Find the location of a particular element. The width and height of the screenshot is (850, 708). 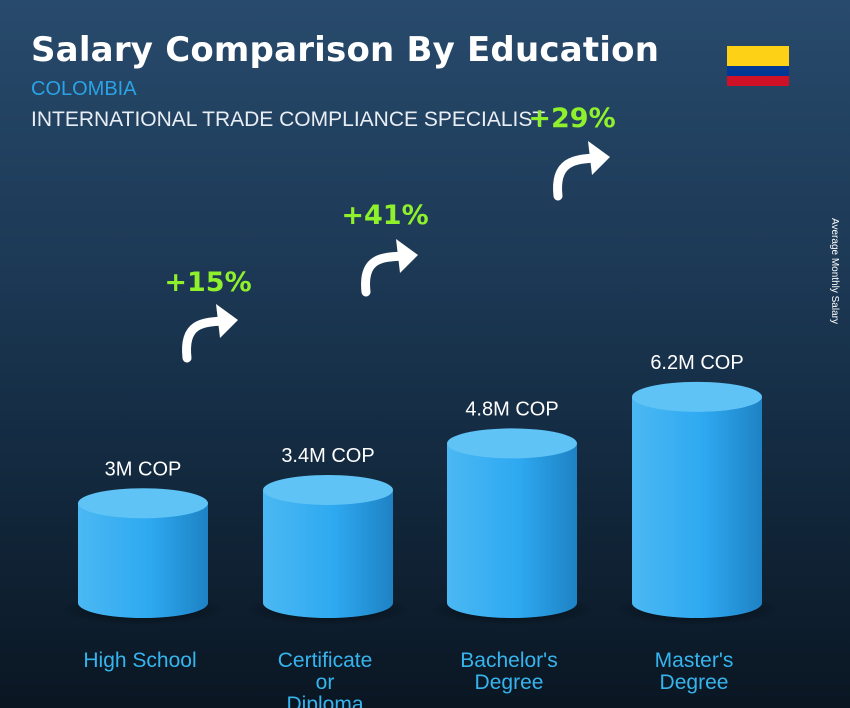

value-label: 3M COP is located at coordinates (143, 469).